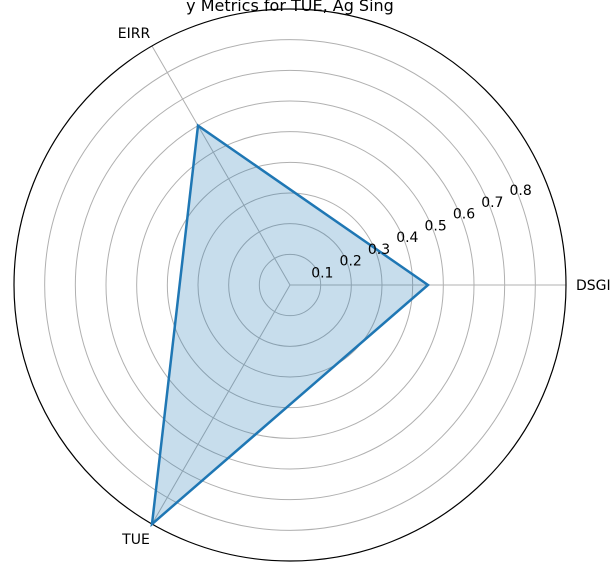 The width and height of the screenshot is (613, 563). Describe the element at coordinates (290, 7) in the screenshot. I see `chart-title: y Metrics for TUE, Ag Sing` at that location.